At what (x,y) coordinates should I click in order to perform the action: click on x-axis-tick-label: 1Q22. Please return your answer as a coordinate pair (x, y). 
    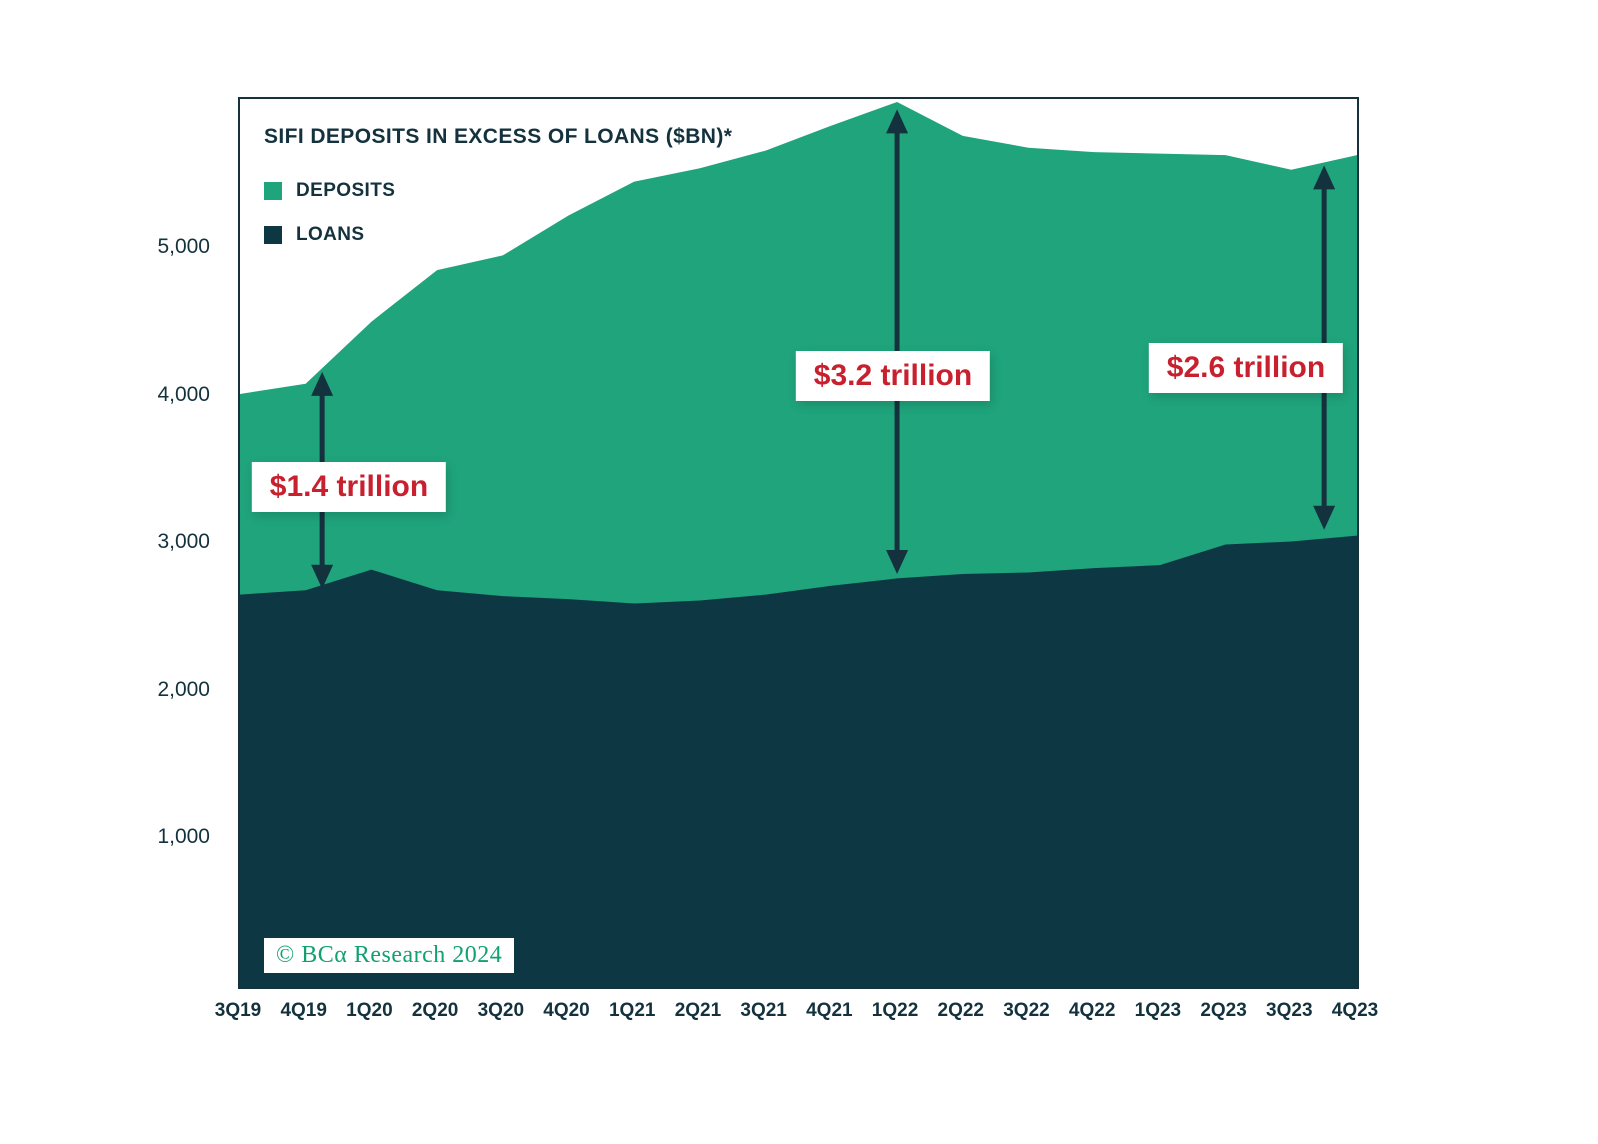
    Looking at the image, I should click on (895, 1010).